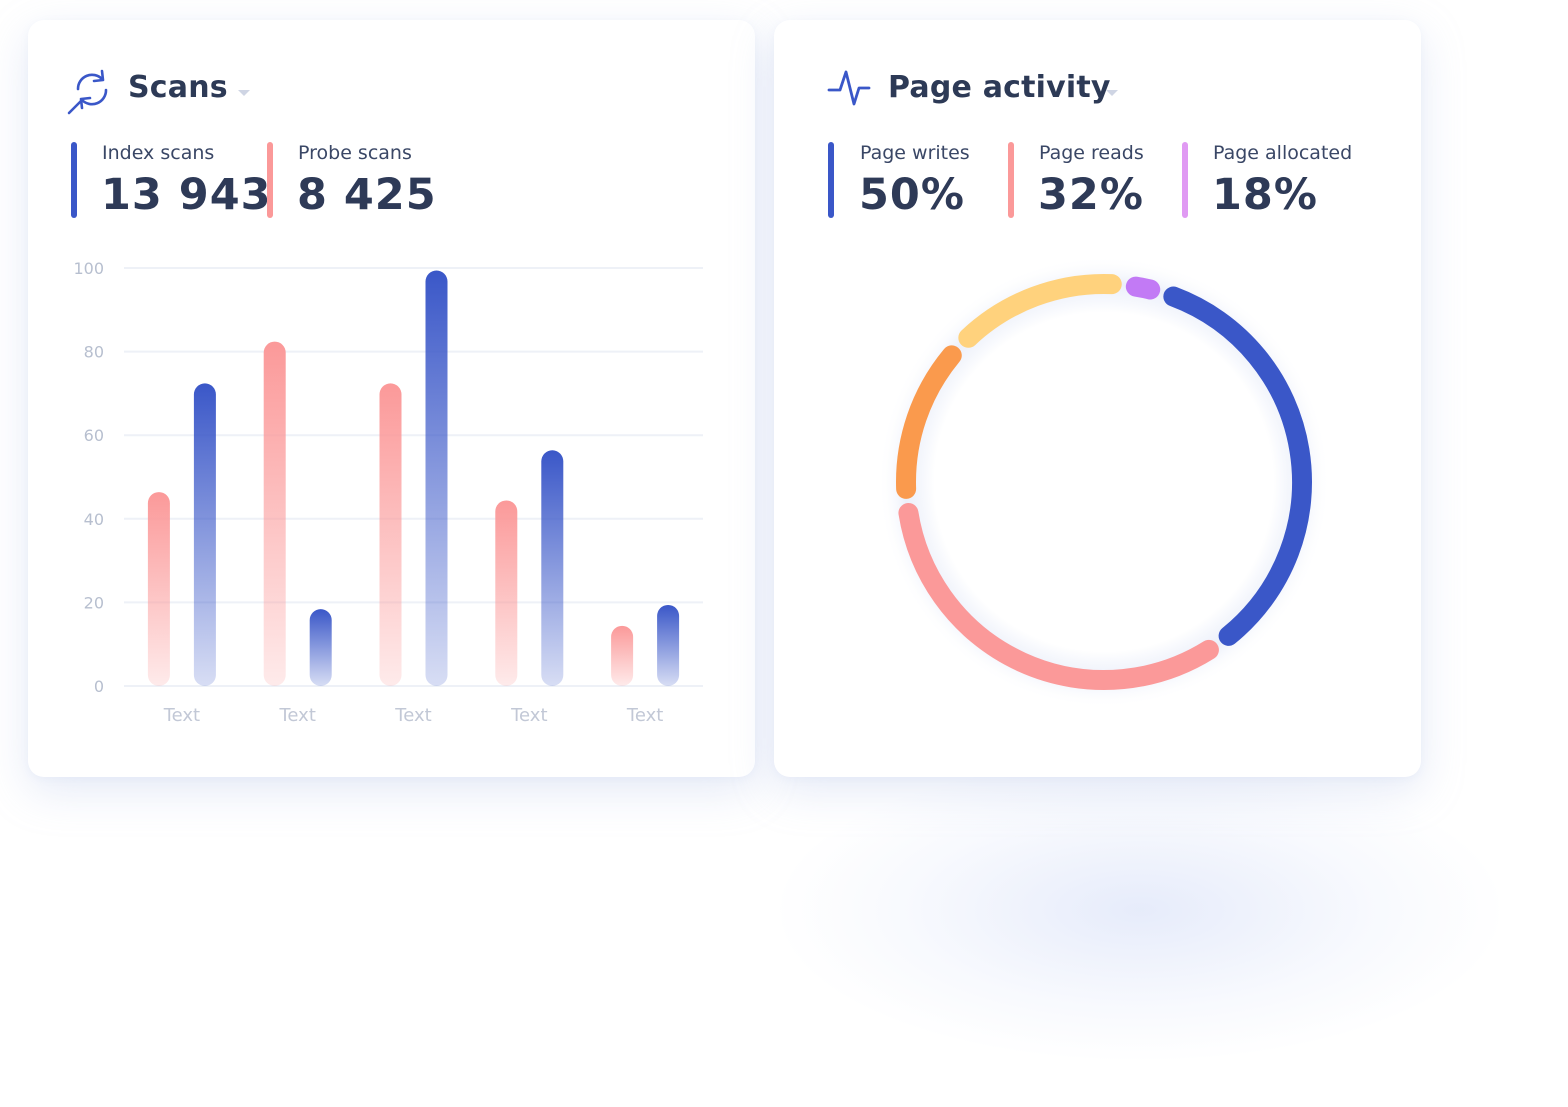 The image size is (1568, 1107). I want to click on stat-value: 32%, so click(1091, 195).